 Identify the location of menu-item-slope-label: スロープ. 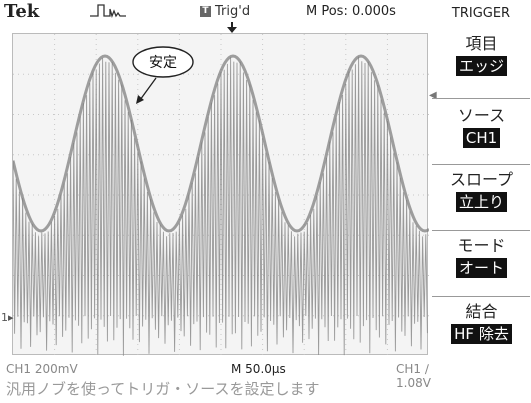
(481, 179).